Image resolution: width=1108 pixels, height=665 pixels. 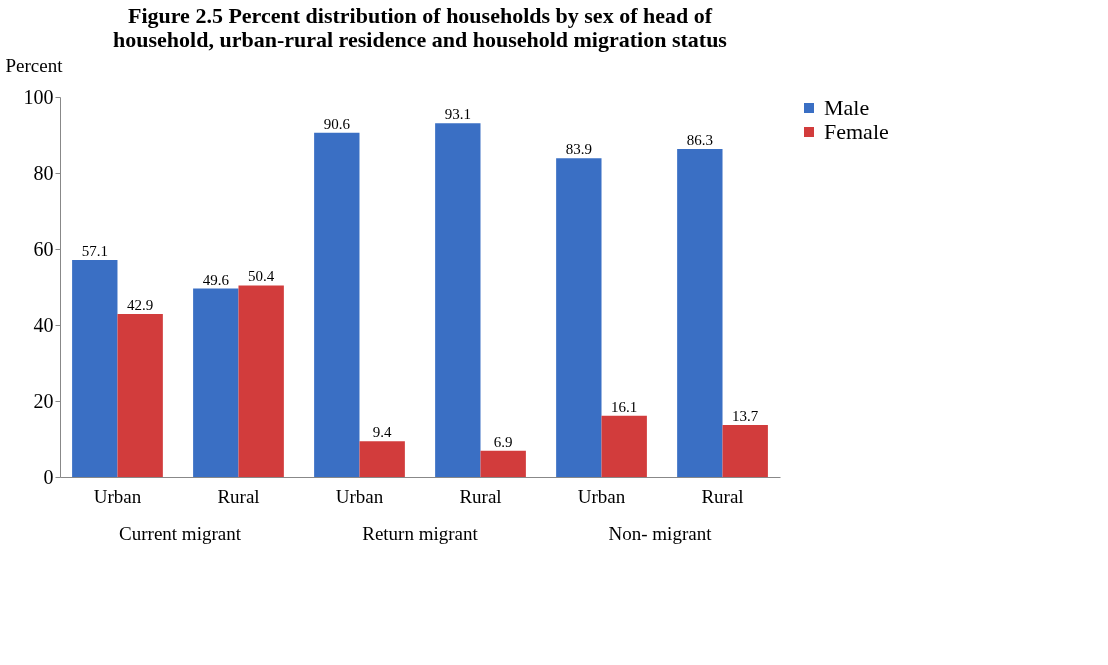 I want to click on legend-label: Female, so click(x=856, y=131).